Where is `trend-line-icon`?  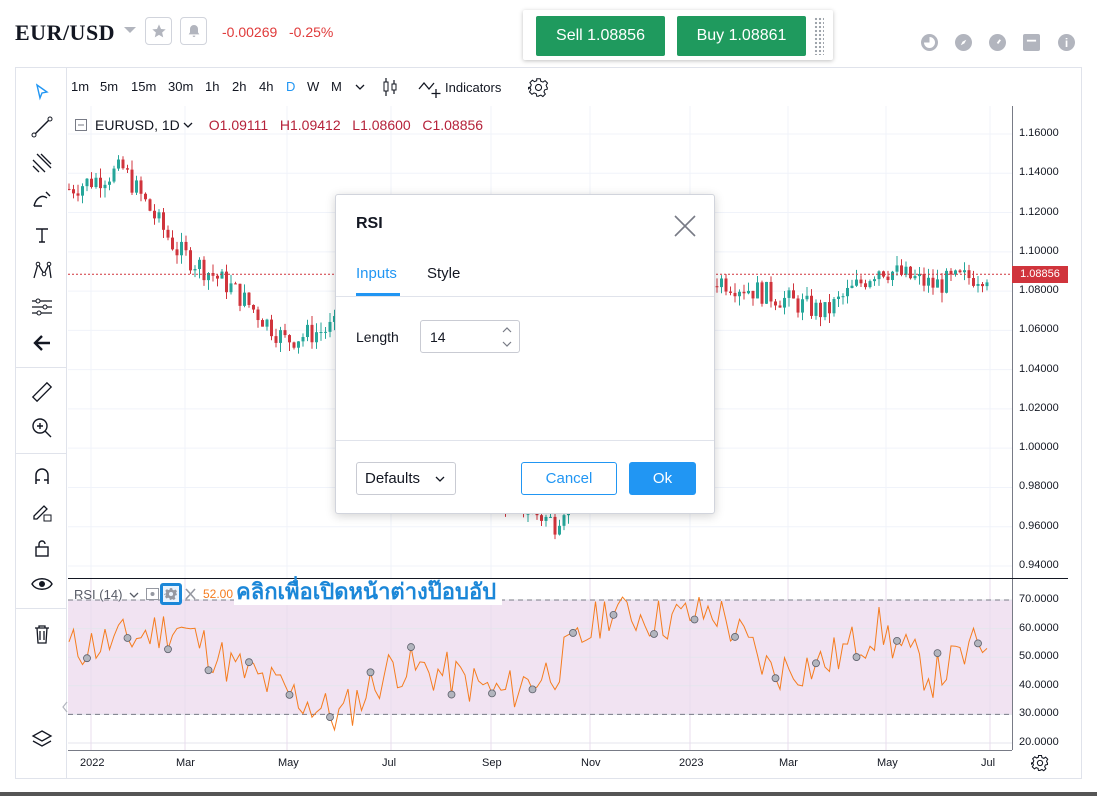
trend-line-icon is located at coordinates (42, 127).